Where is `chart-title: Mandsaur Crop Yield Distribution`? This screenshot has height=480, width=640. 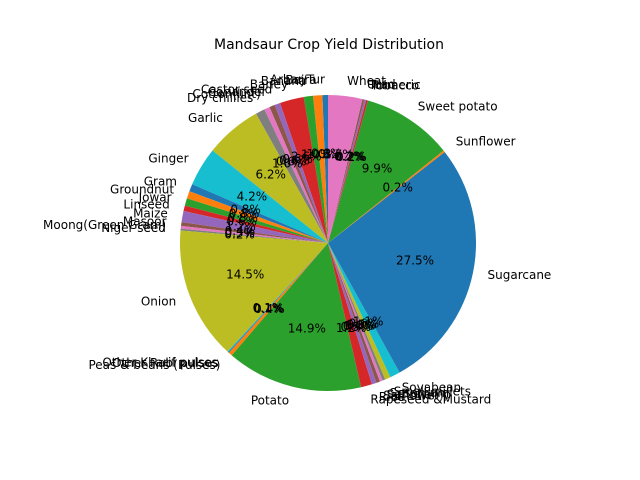
chart-title: Mandsaur Crop Yield Distribution is located at coordinates (329, 45).